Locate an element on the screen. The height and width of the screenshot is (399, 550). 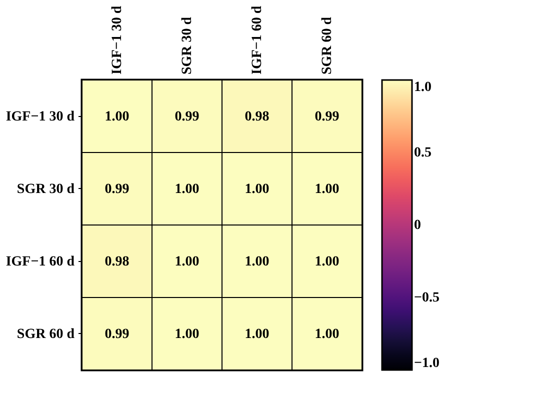
y-tick-label: SGR 30 d is located at coordinates (45, 189).